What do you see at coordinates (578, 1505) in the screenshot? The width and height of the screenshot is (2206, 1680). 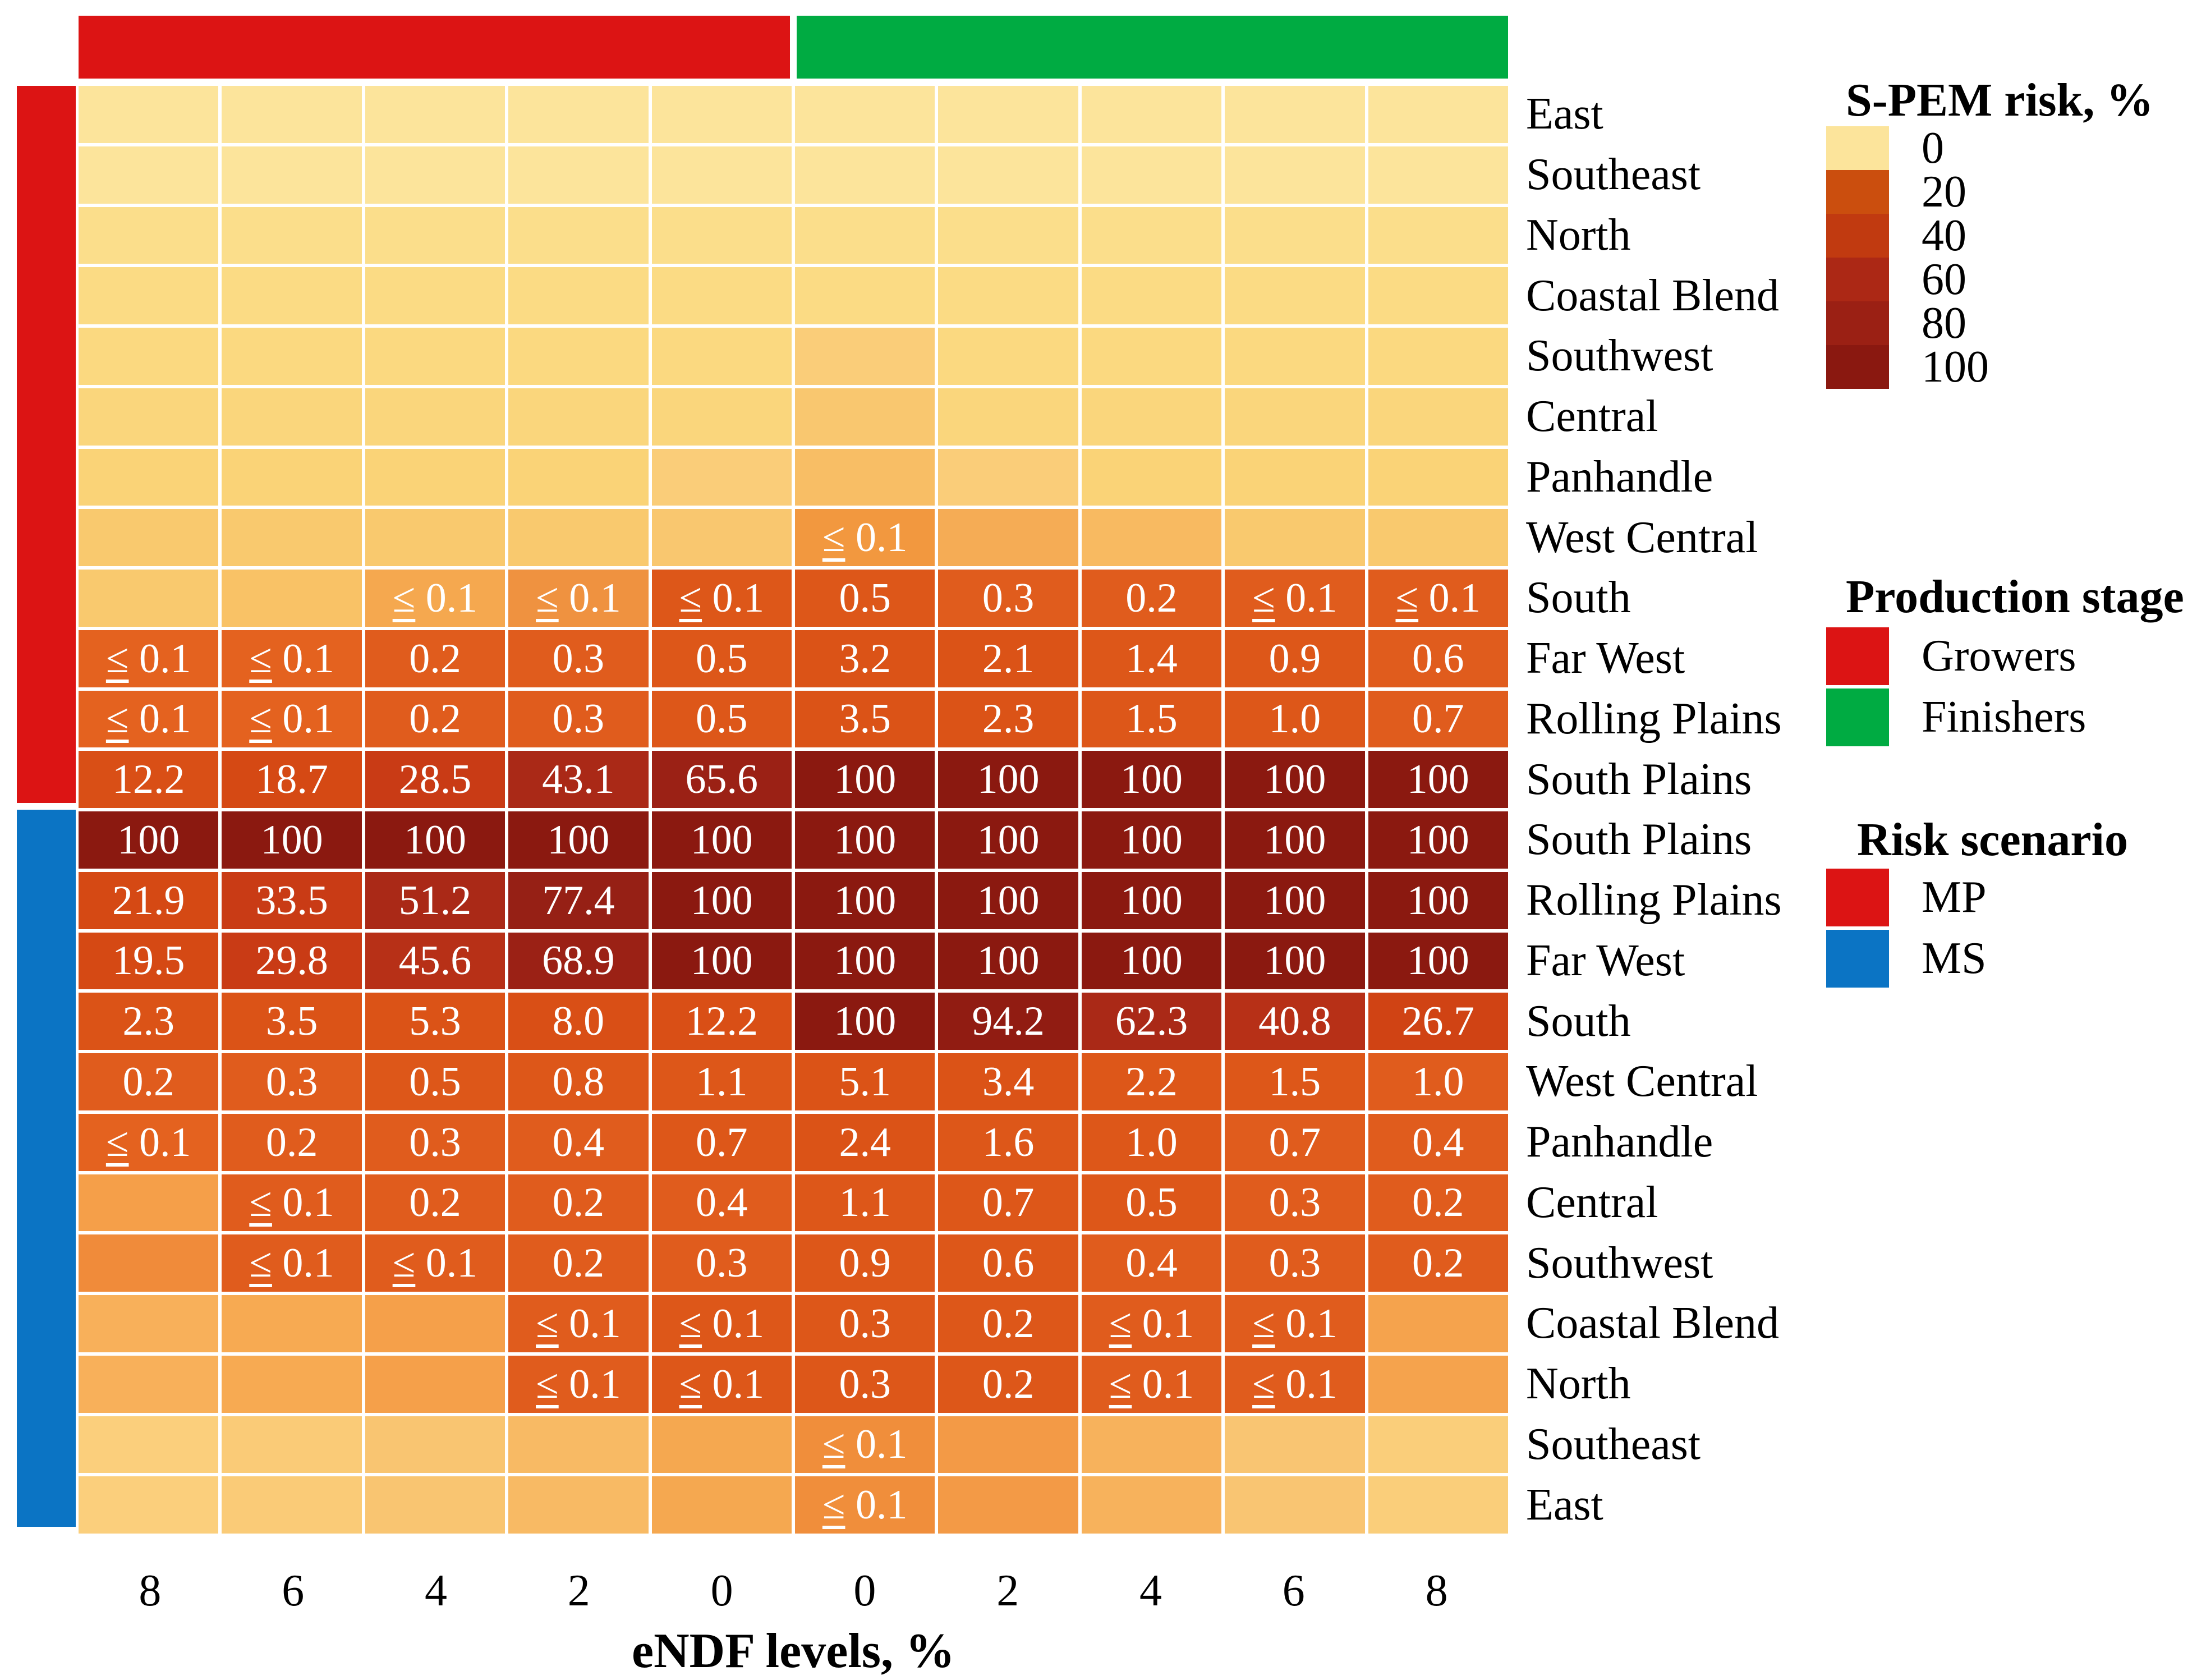 I see `heatmap-cell-r24-c4` at bounding box center [578, 1505].